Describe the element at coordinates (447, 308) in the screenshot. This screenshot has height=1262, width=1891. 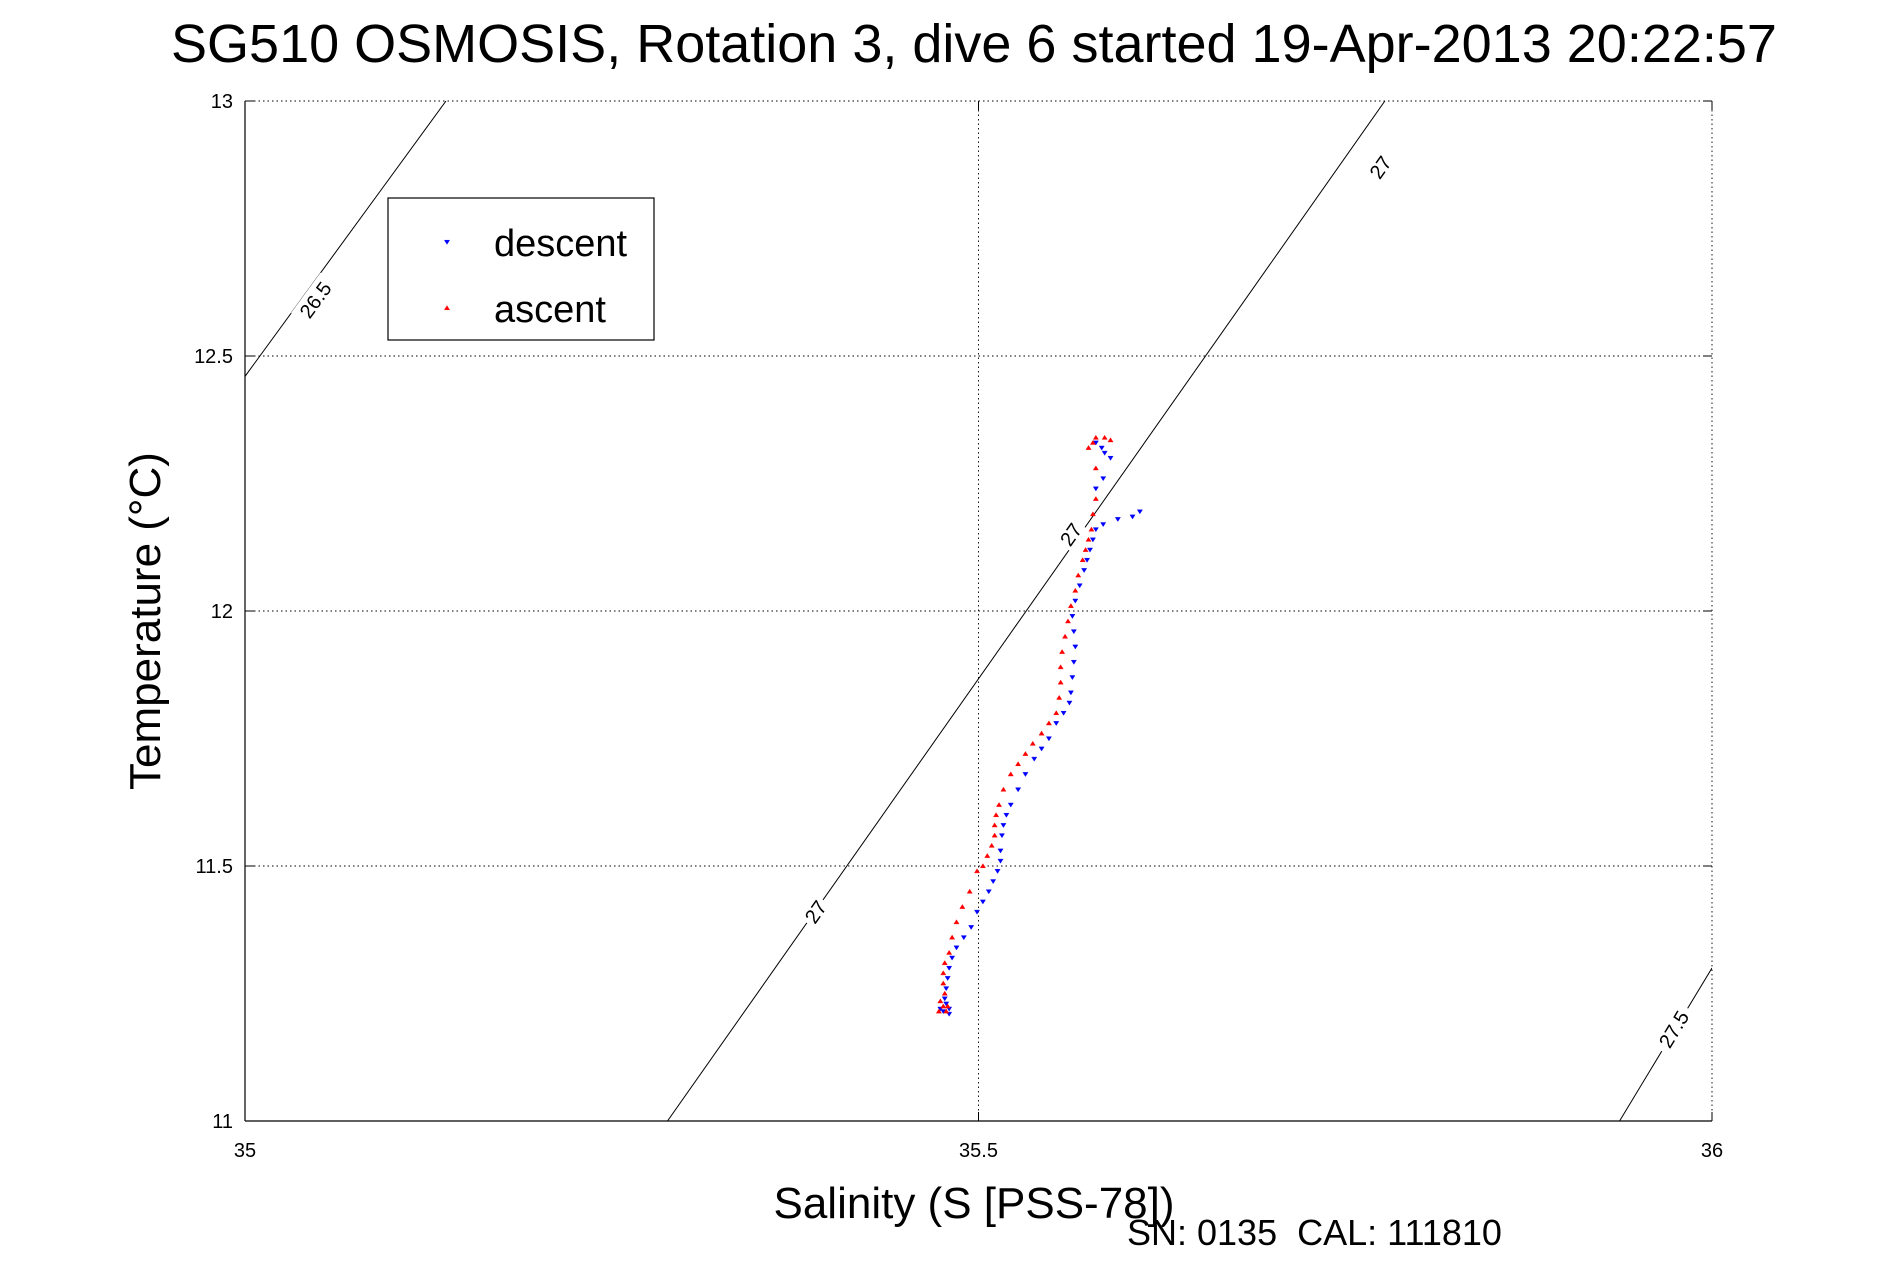
I see `legend-marker-ascent` at that location.